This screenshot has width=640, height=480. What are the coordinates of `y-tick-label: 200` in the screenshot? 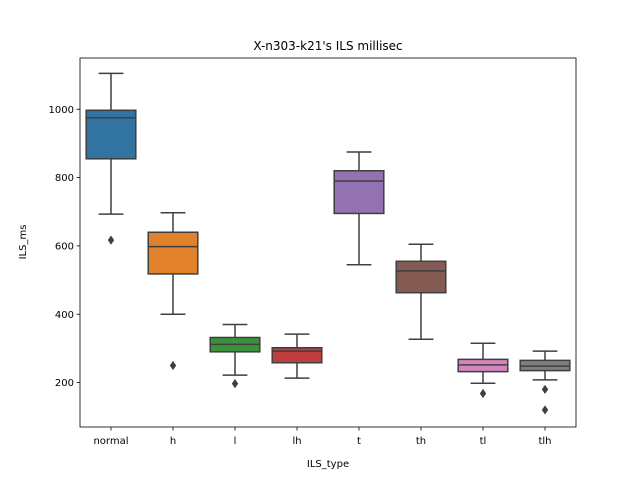 It's located at (64, 383).